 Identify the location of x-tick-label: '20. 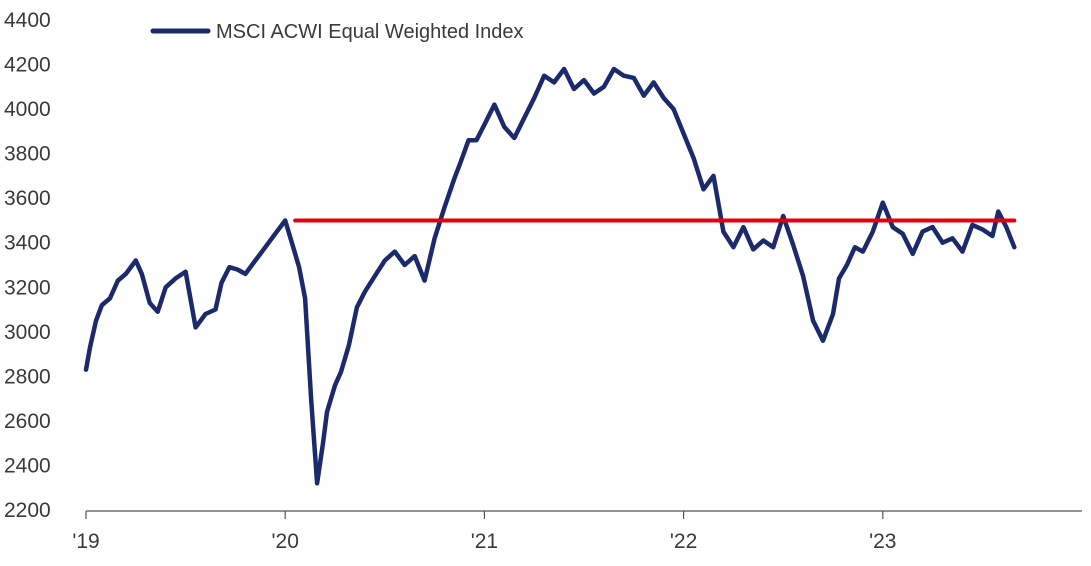
(285, 541).